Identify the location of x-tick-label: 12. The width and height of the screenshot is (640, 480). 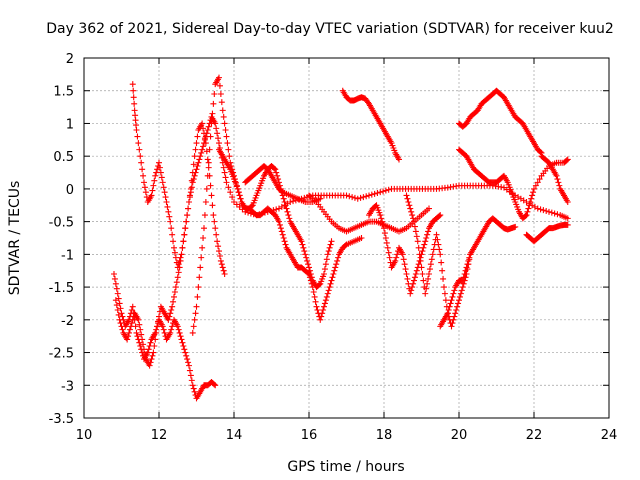
(159, 435).